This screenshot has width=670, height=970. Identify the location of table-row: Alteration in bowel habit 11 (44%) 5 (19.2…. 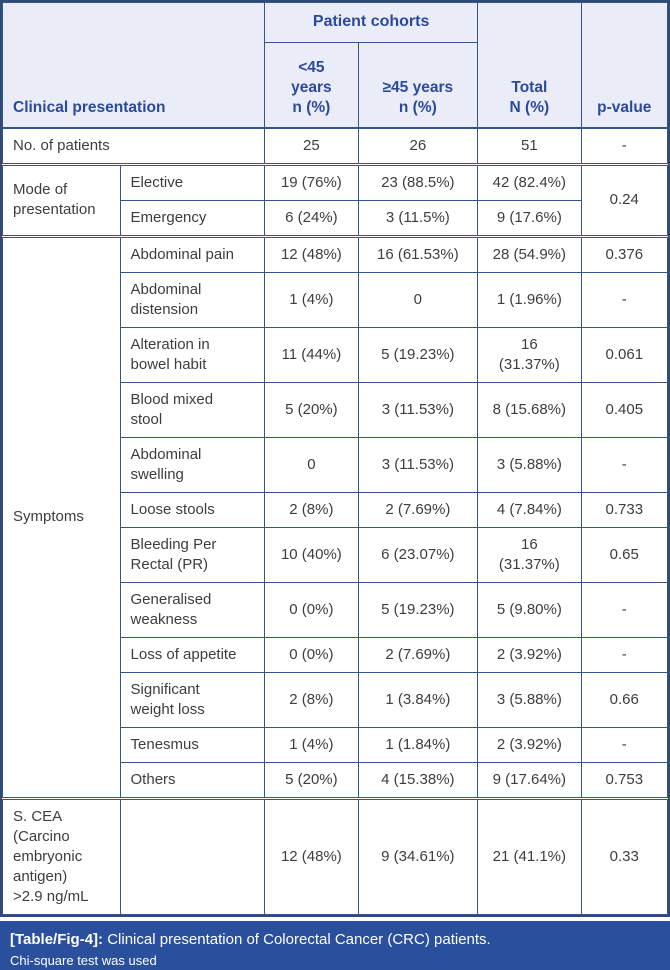
(336, 354).